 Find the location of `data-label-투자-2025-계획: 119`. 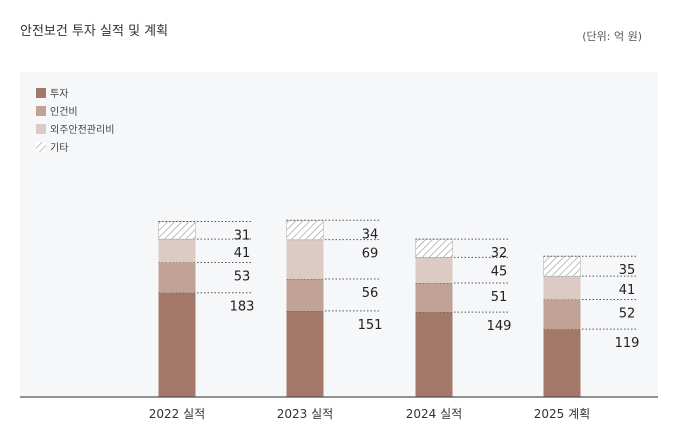

data-label-투자-2025-계획: 119 is located at coordinates (627, 343).